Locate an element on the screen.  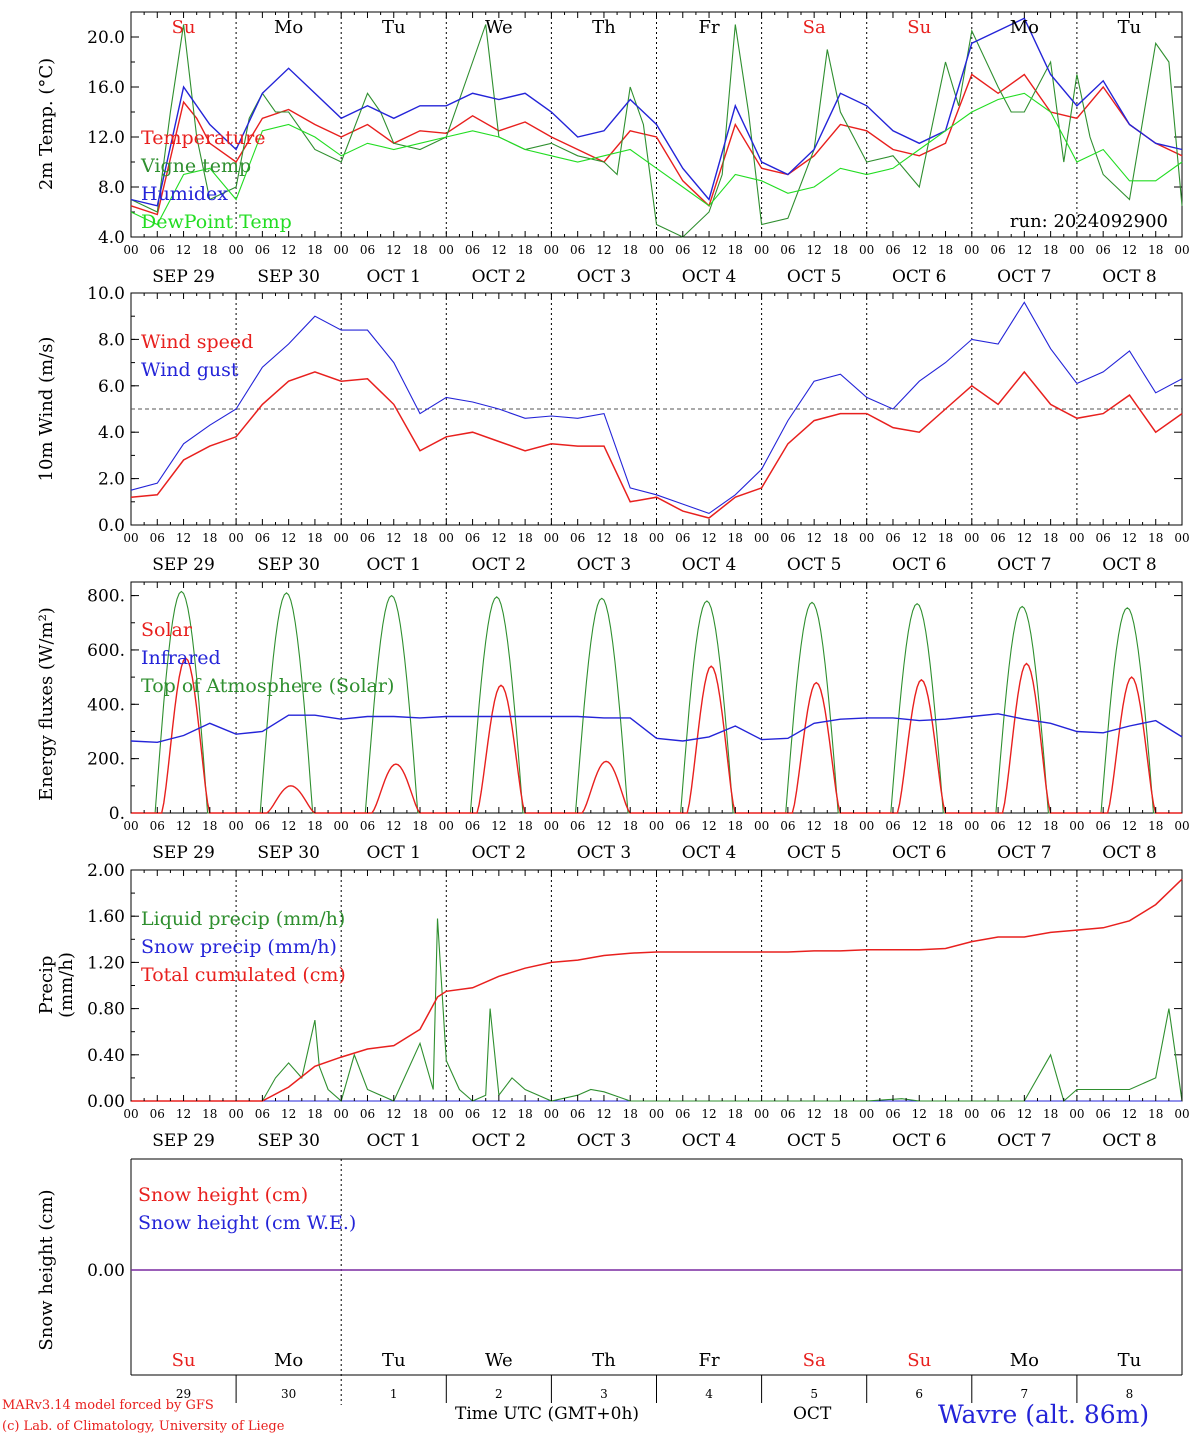
series-wind-speed is located at coordinates (656, 444).